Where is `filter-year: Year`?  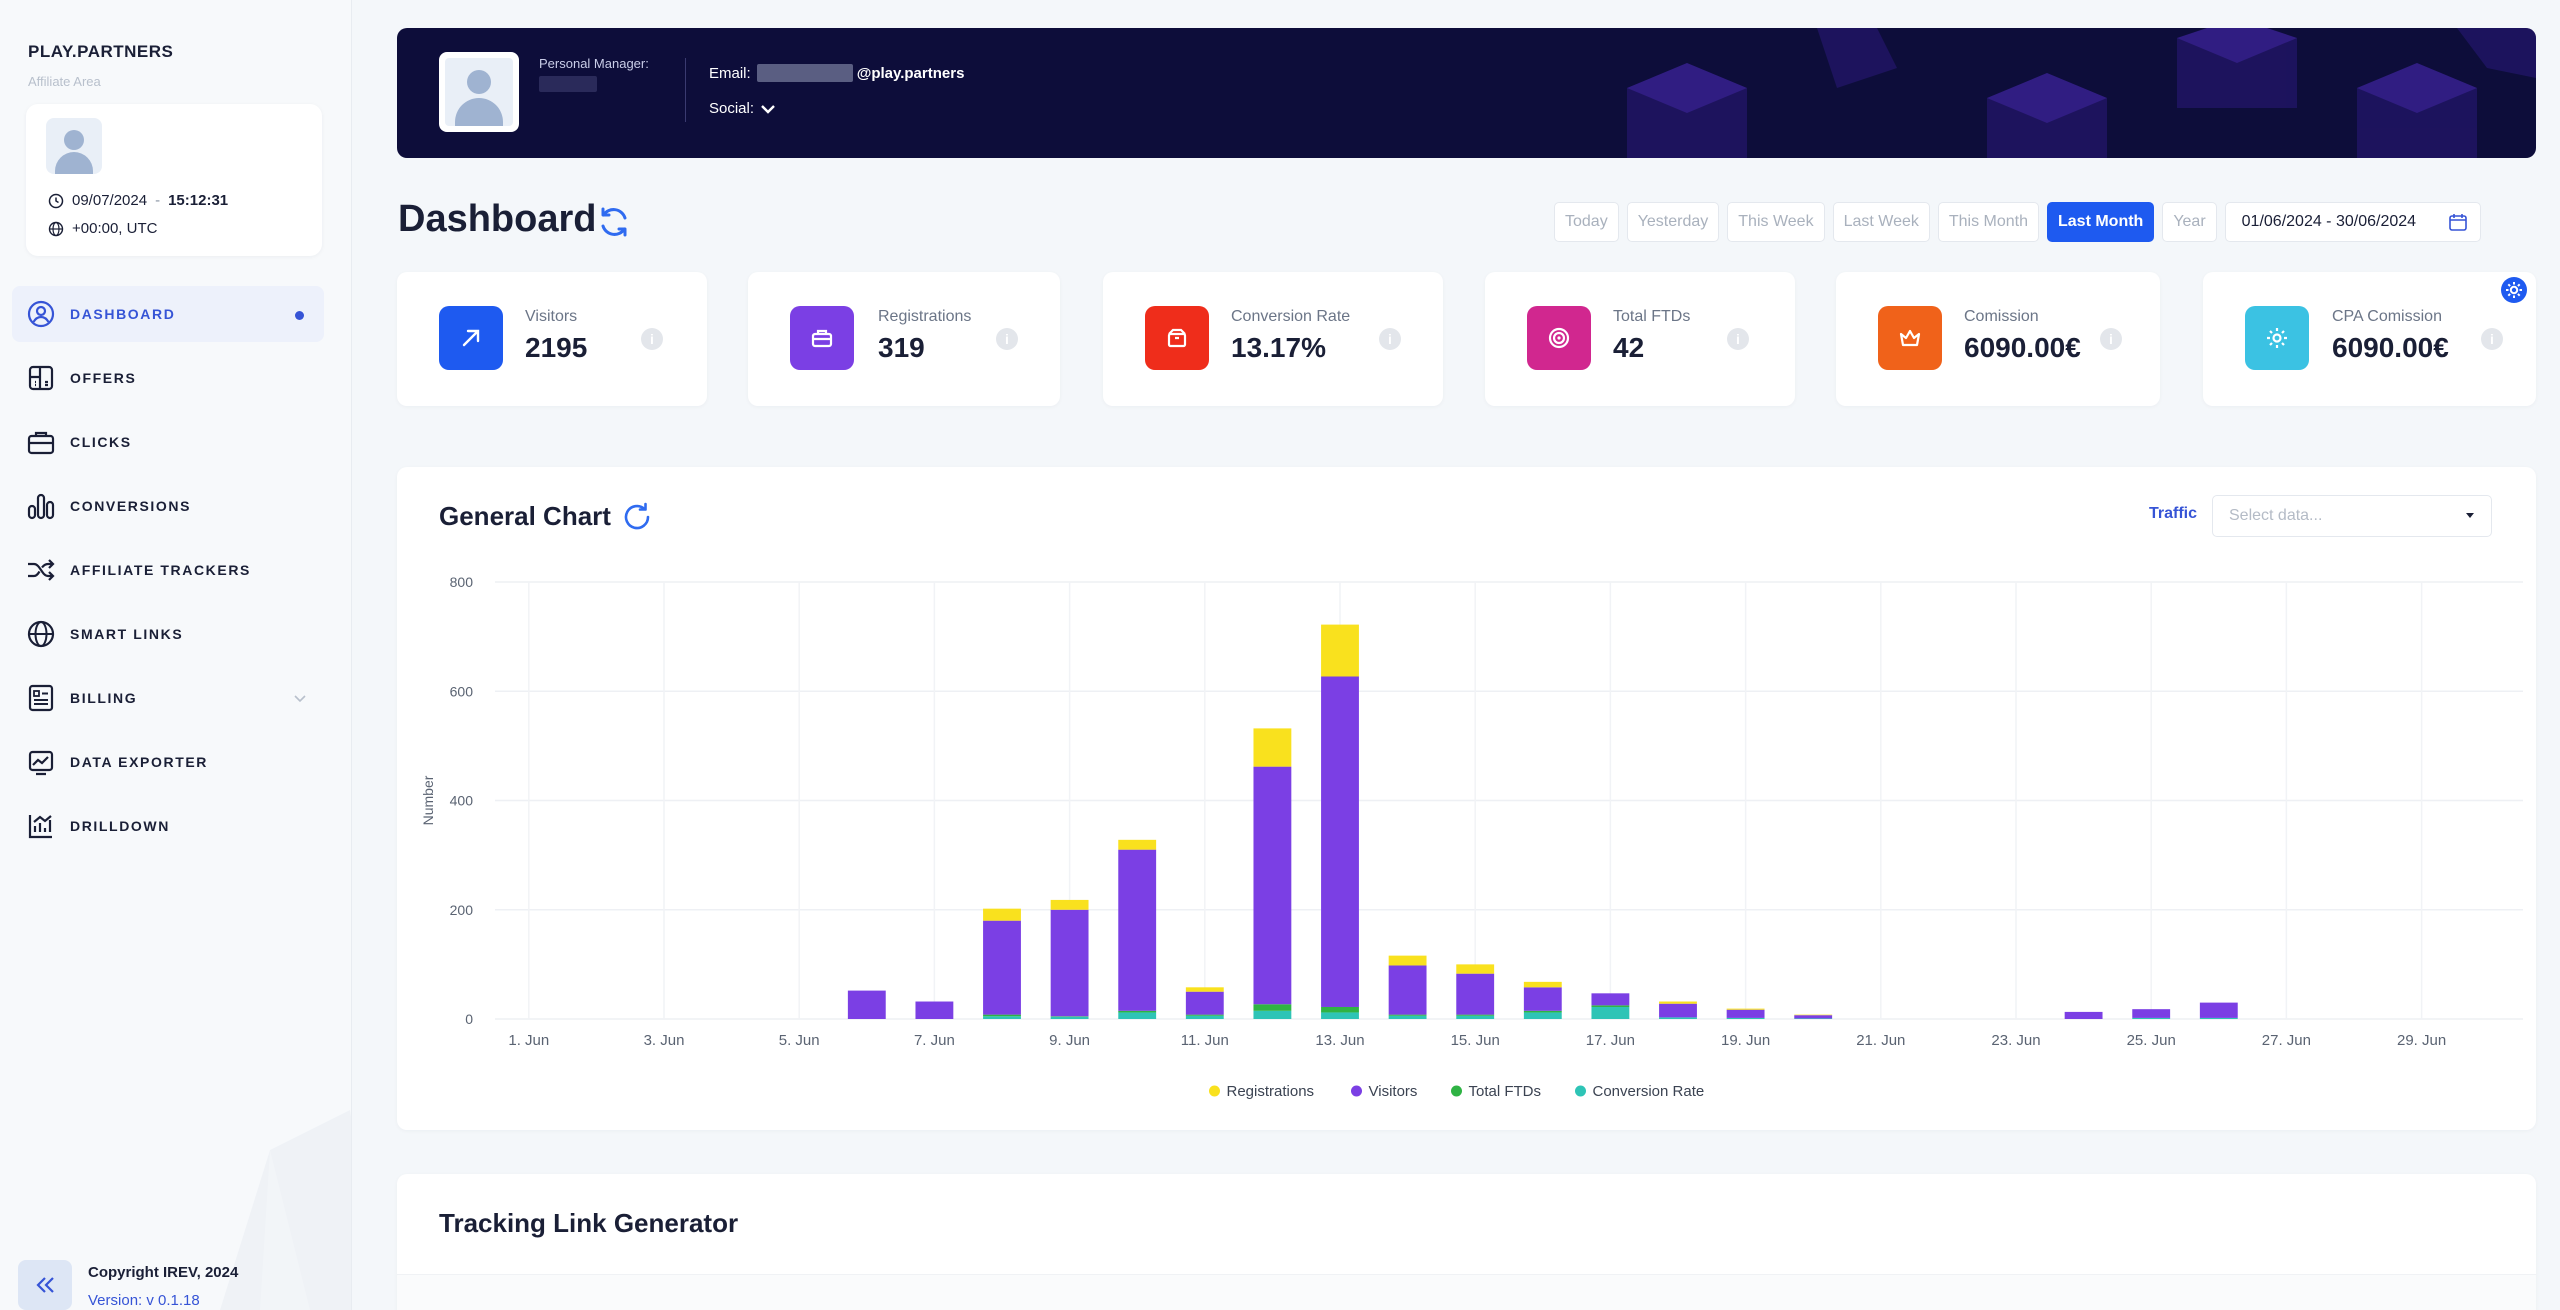 filter-year: Year is located at coordinates (2189, 222).